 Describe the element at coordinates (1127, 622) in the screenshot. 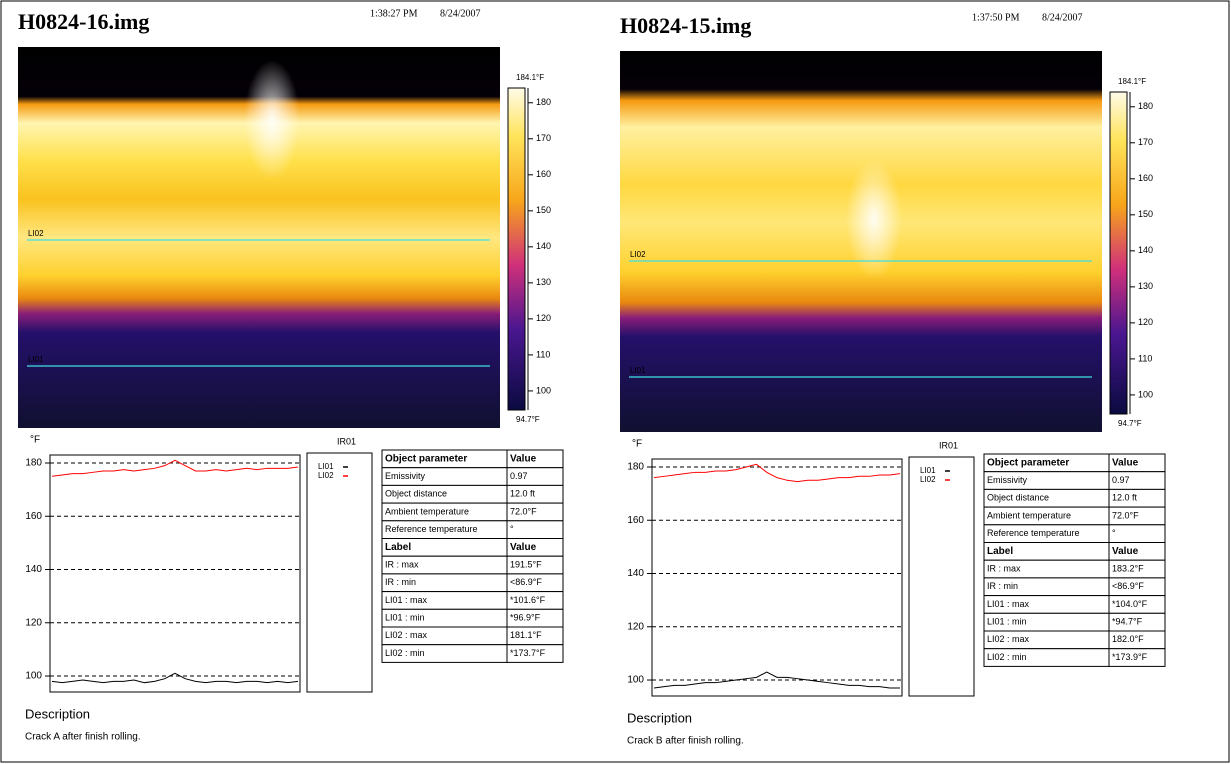

I see `table-text: *94.7°F` at that location.